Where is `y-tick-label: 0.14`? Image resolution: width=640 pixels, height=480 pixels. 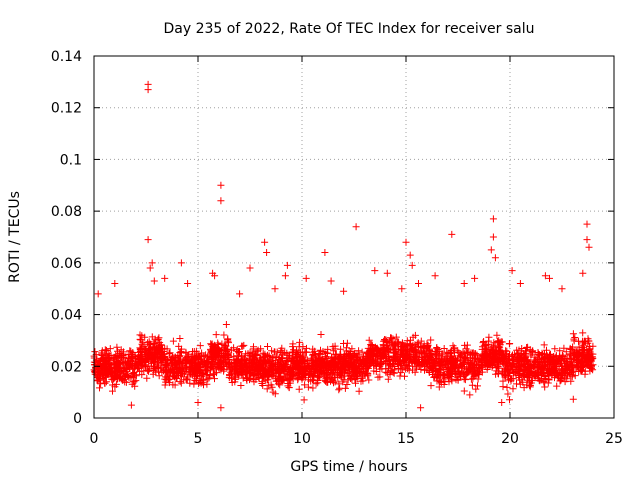 y-tick-label: 0.14 is located at coordinates (66, 57).